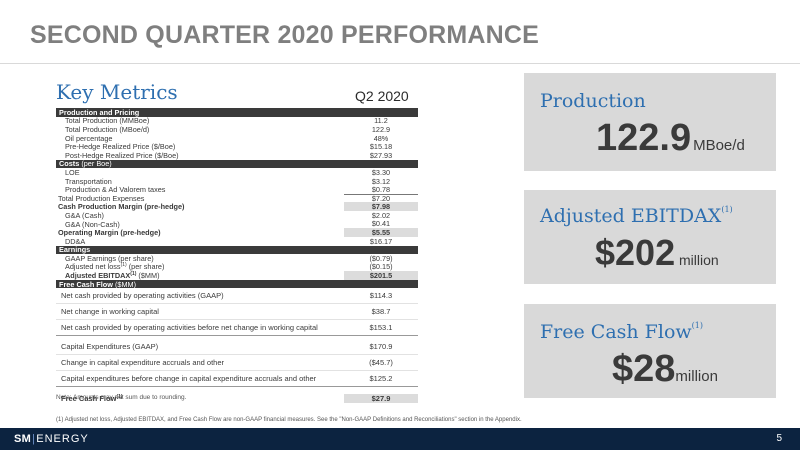 This screenshot has height=450, width=800. What do you see at coordinates (69, 164) in the screenshot?
I see `section-label: Costs` at bounding box center [69, 164].